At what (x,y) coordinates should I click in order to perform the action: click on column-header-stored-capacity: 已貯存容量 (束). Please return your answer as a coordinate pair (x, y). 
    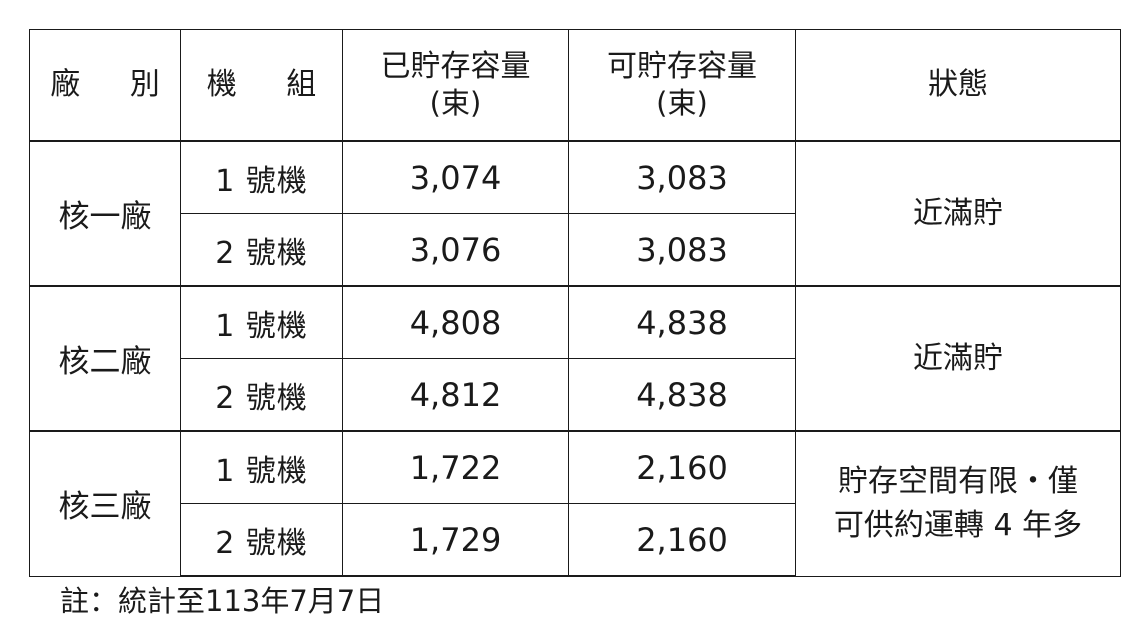
    Looking at the image, I should click on (455, 85).